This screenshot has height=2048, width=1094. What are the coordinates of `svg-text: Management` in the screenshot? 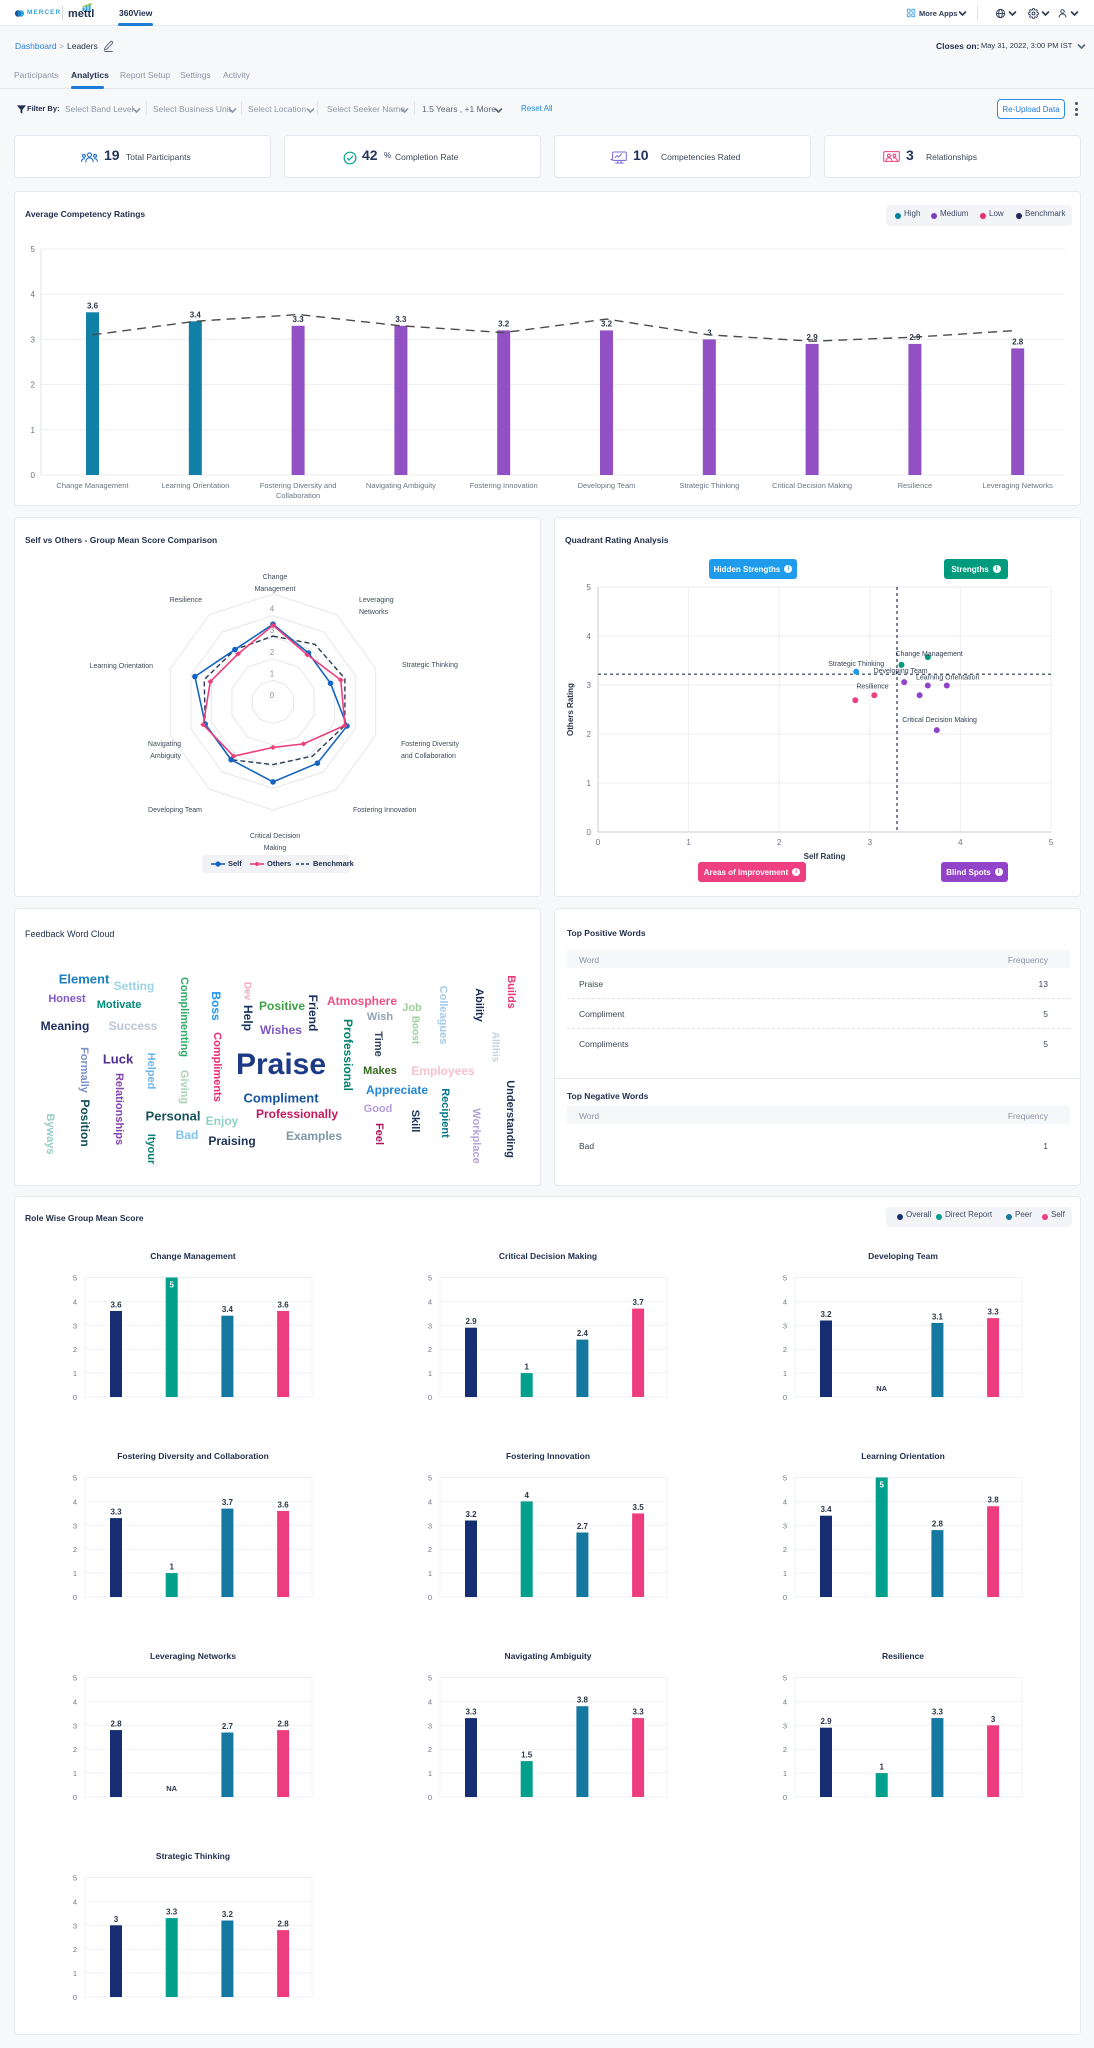 It's located at (275, 589).